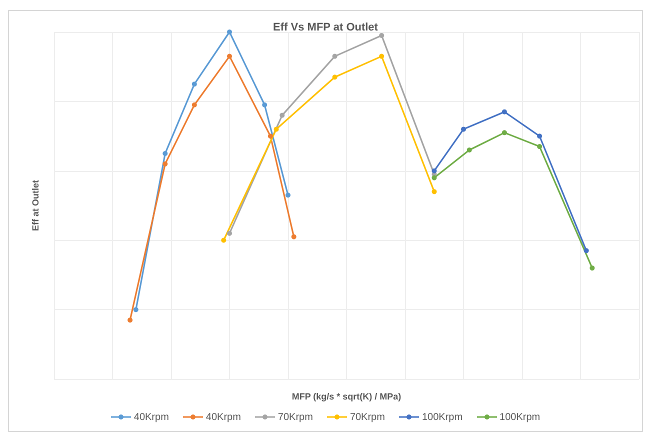 Image resolution: width=649 pixels, height=437 pixels. What do you see at coordinates (325, 28) in the screenshot?
I see `chart-title: Eff Vs MFP at Outlet` at bounding box center [325, 28].